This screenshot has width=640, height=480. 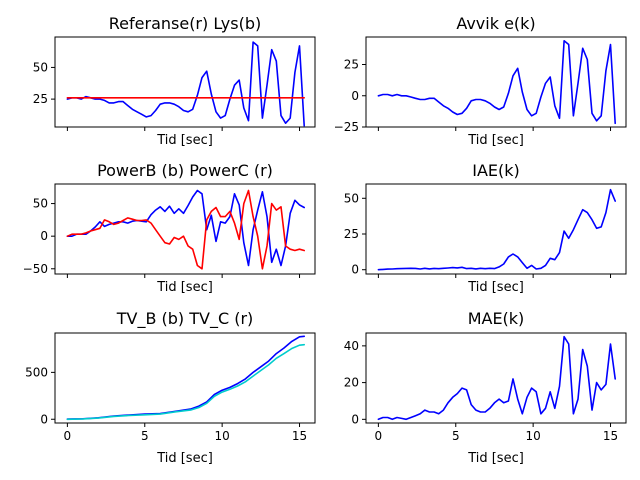 What do you see at coordinates (185, 170) in the screenshot?
I see `chart-title: PowerB (b) PowerC (r)` at bounding box center [185, 170].